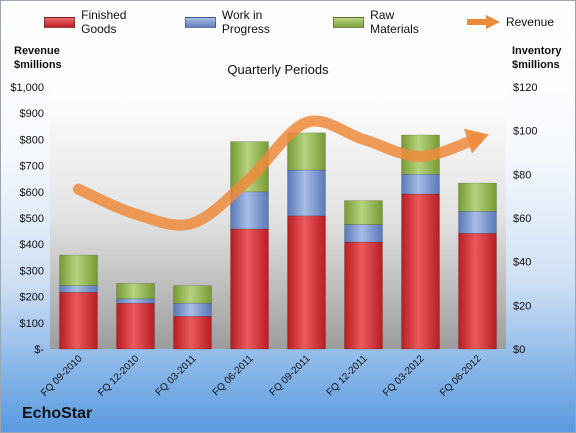 The image size is (576, 433). What do you see at coordinates (537, 58) in the screenshot?
I see `right-axis-title: Inventory $millions` at bounding box center [537, 58].